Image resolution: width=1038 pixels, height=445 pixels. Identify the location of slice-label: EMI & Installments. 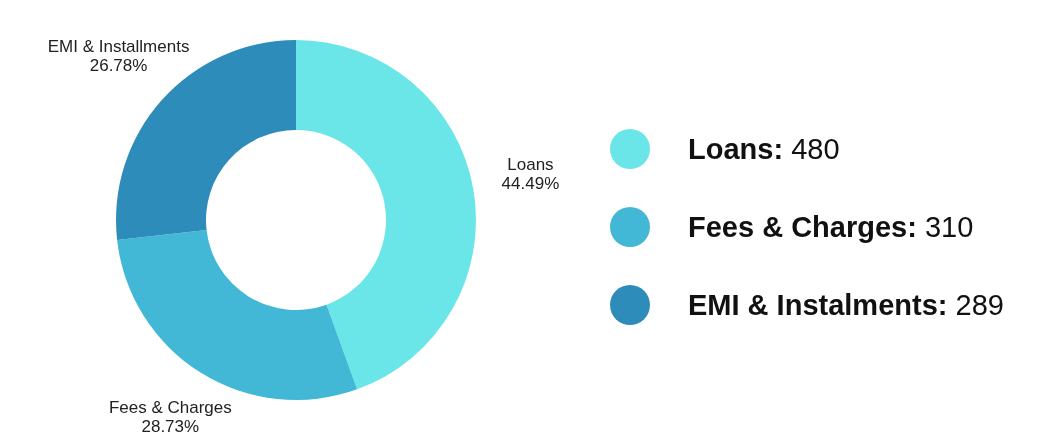
(118, 47).